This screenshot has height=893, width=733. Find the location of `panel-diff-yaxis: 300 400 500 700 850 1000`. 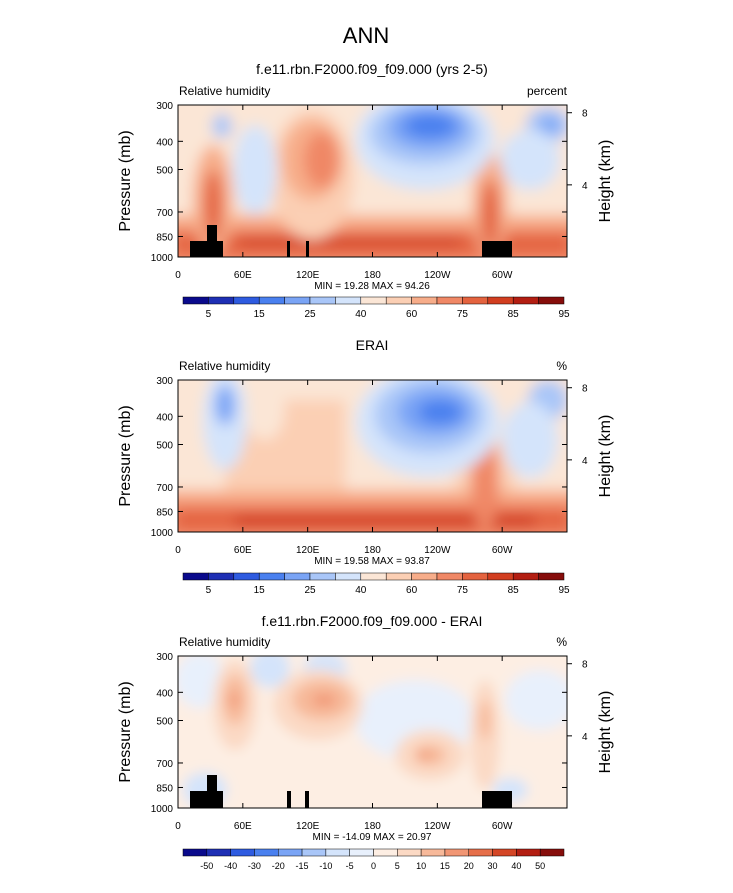

panel-diff-yaxis: 300 400 500 700 850 1000 is located at coordinates (359, 733).